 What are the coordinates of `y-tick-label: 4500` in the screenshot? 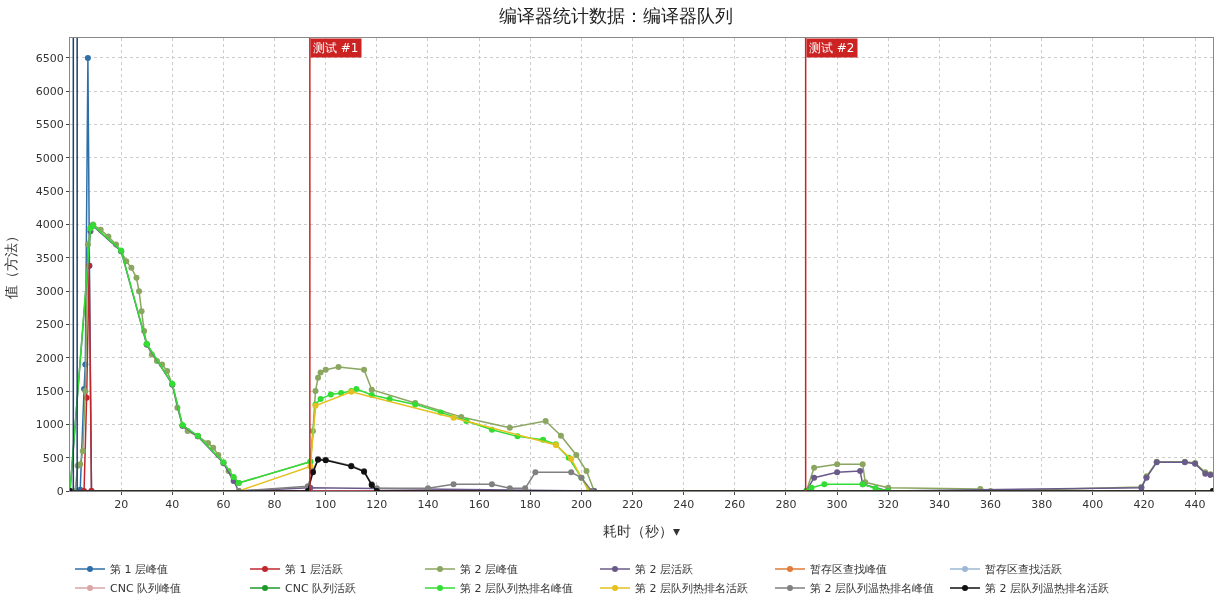 It's located at (49, 192).